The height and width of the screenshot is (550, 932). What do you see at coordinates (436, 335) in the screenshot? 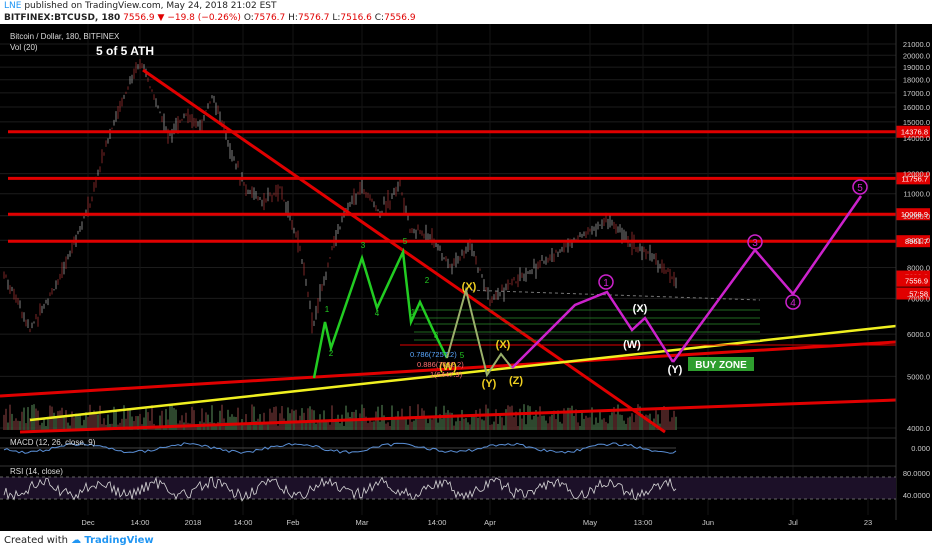
I see `wave-number-label: 3` at bounding box center [436, 335].